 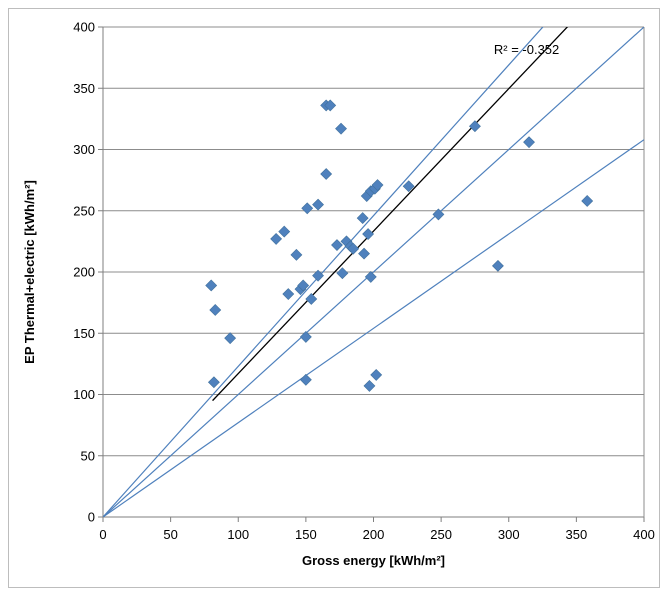 I want to click on y-tick-label-350: 350, so click(x=84, y=88).